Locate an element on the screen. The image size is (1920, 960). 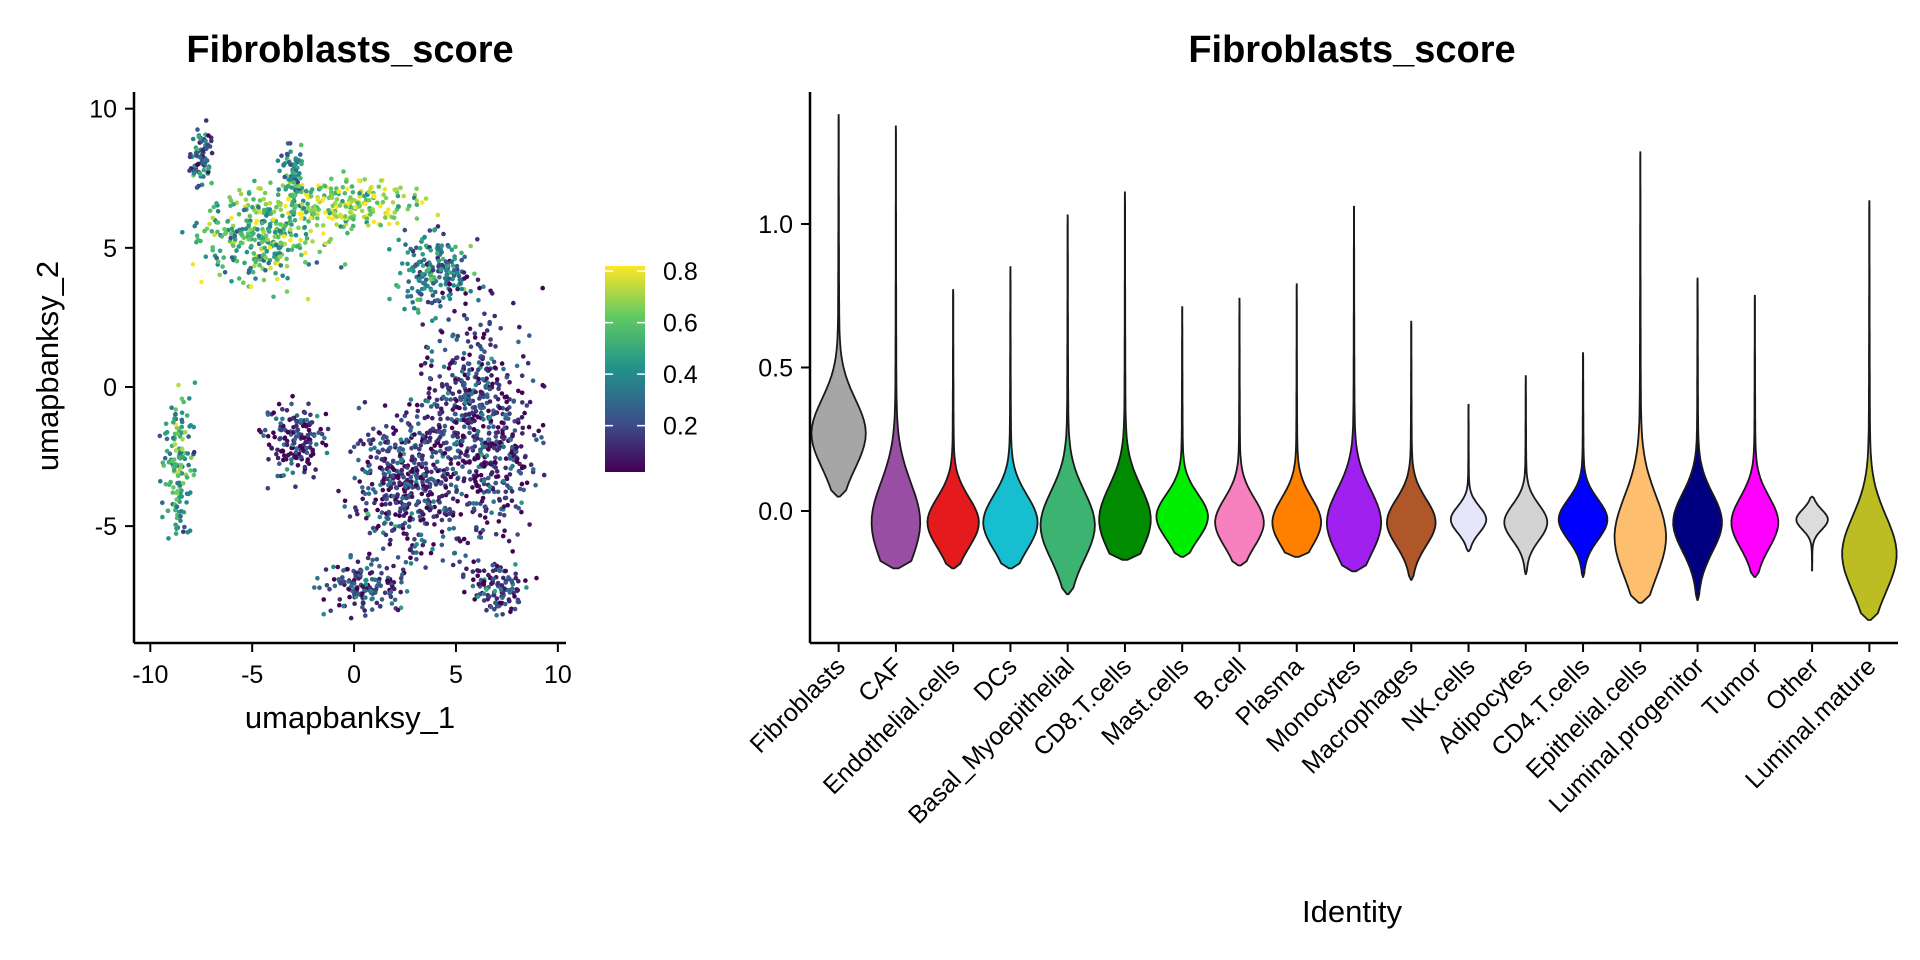
colorbar-legend: 0.2 0.4 0.6 0.8 is located at coordinates (651, 365).